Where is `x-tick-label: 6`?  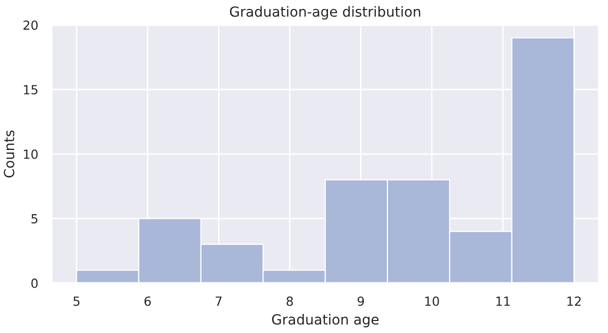 x-tick-label: 6 is located at coordinates (147, 301).